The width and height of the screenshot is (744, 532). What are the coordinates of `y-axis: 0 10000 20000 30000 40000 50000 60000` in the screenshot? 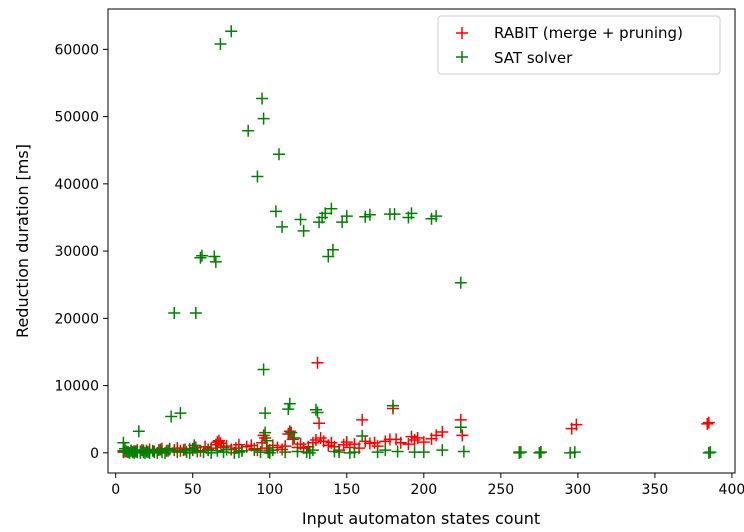 It's located at (81, 252).